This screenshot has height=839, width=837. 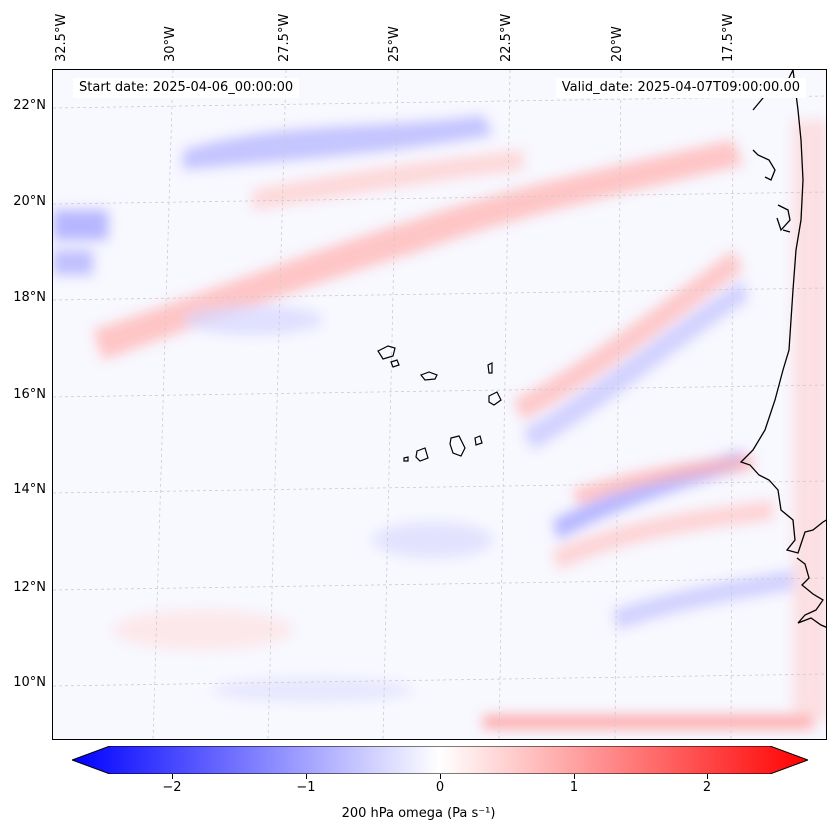 I want to click on colorbar-label-minus2: −2, so click(x=172, y=787).